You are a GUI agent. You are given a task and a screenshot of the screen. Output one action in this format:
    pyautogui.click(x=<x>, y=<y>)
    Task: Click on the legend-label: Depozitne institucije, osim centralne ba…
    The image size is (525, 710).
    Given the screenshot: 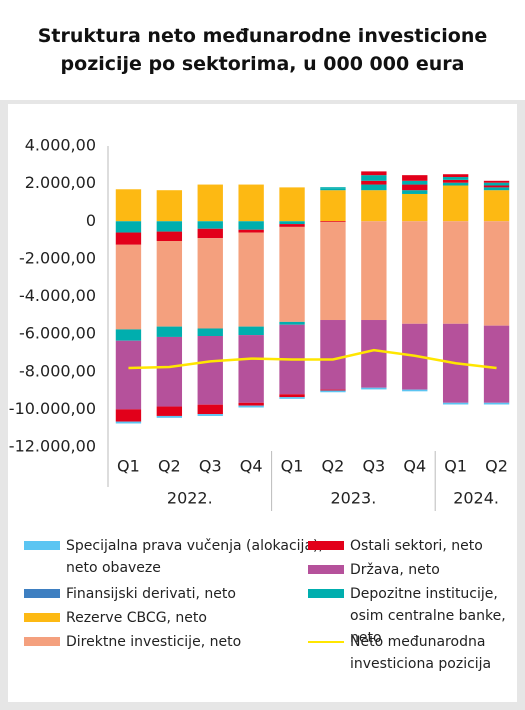 What is the action you would take?
    pyautogui.click(x=428, y=616)
    